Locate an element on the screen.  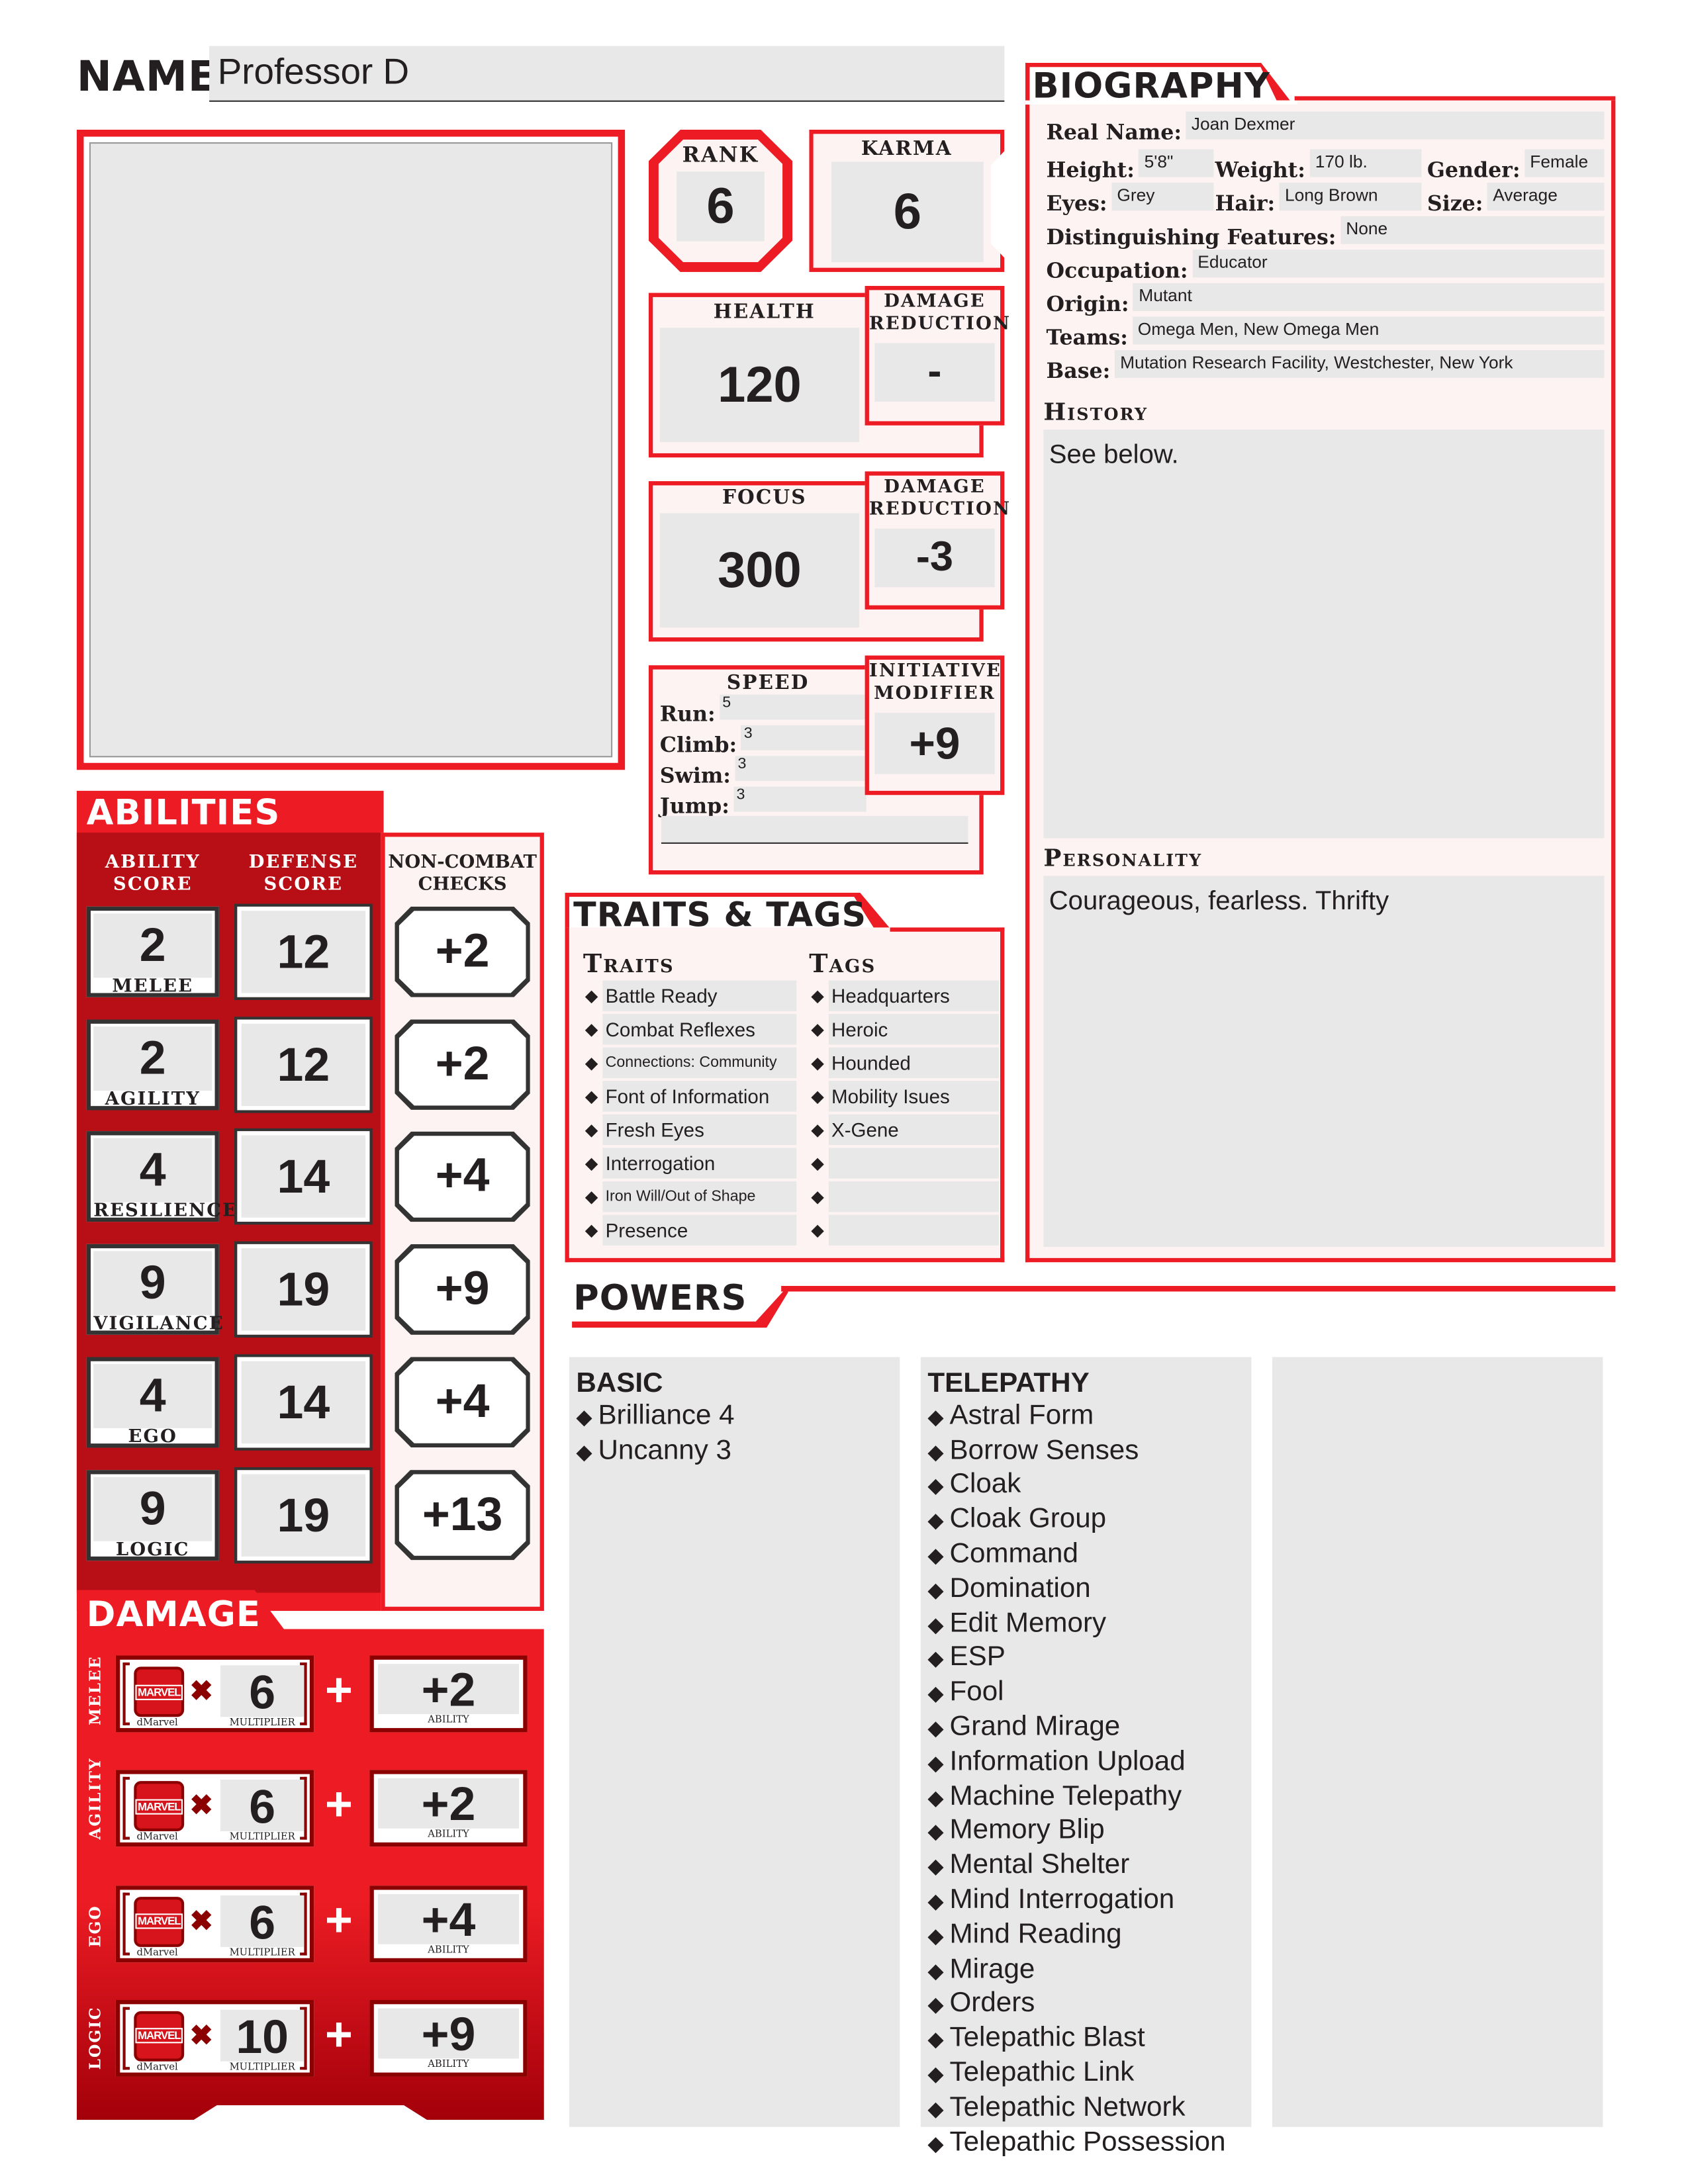
hair-field: Long Brown is located at coordinates (1350, 197).